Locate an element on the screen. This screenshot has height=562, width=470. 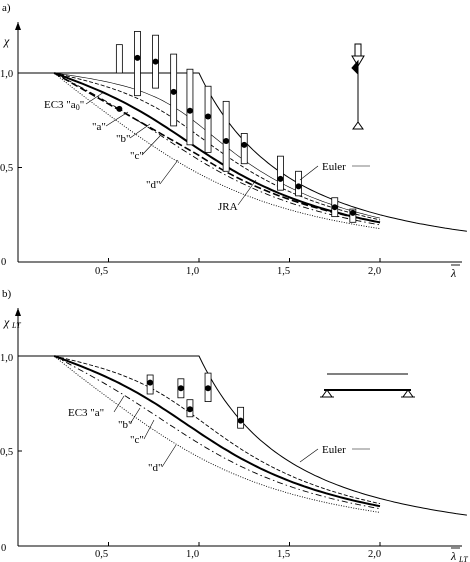
jra-label: JRA is located at coordinates (228, 207).